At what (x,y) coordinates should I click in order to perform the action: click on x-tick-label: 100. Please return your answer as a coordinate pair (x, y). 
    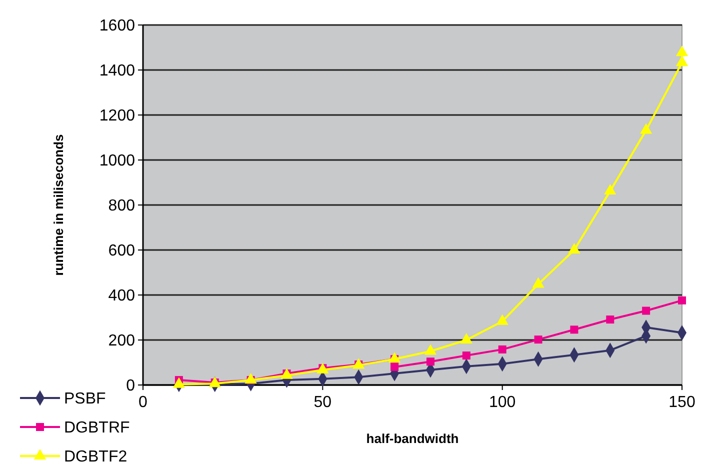
    Looking at the image, I should click on (502, 402).